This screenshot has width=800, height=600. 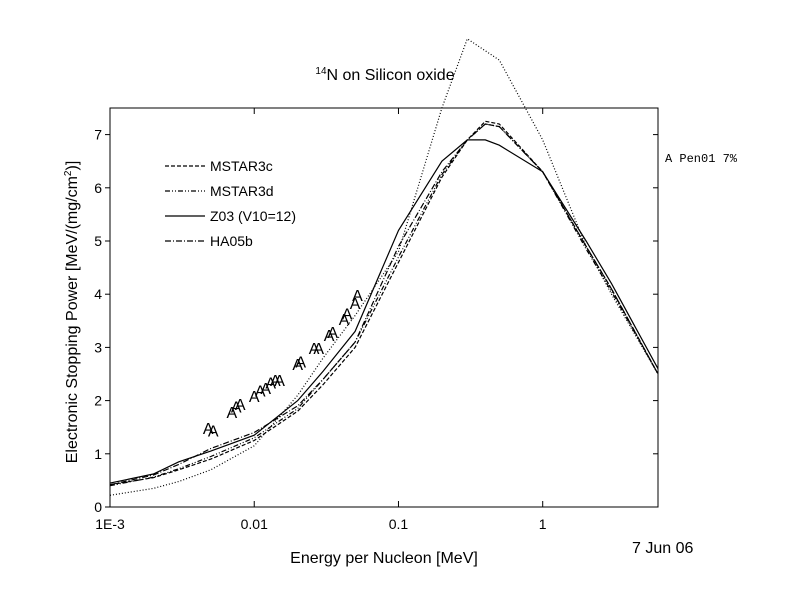 I want to click on x-tick-label: 0.1, so click(x=399, y=524).